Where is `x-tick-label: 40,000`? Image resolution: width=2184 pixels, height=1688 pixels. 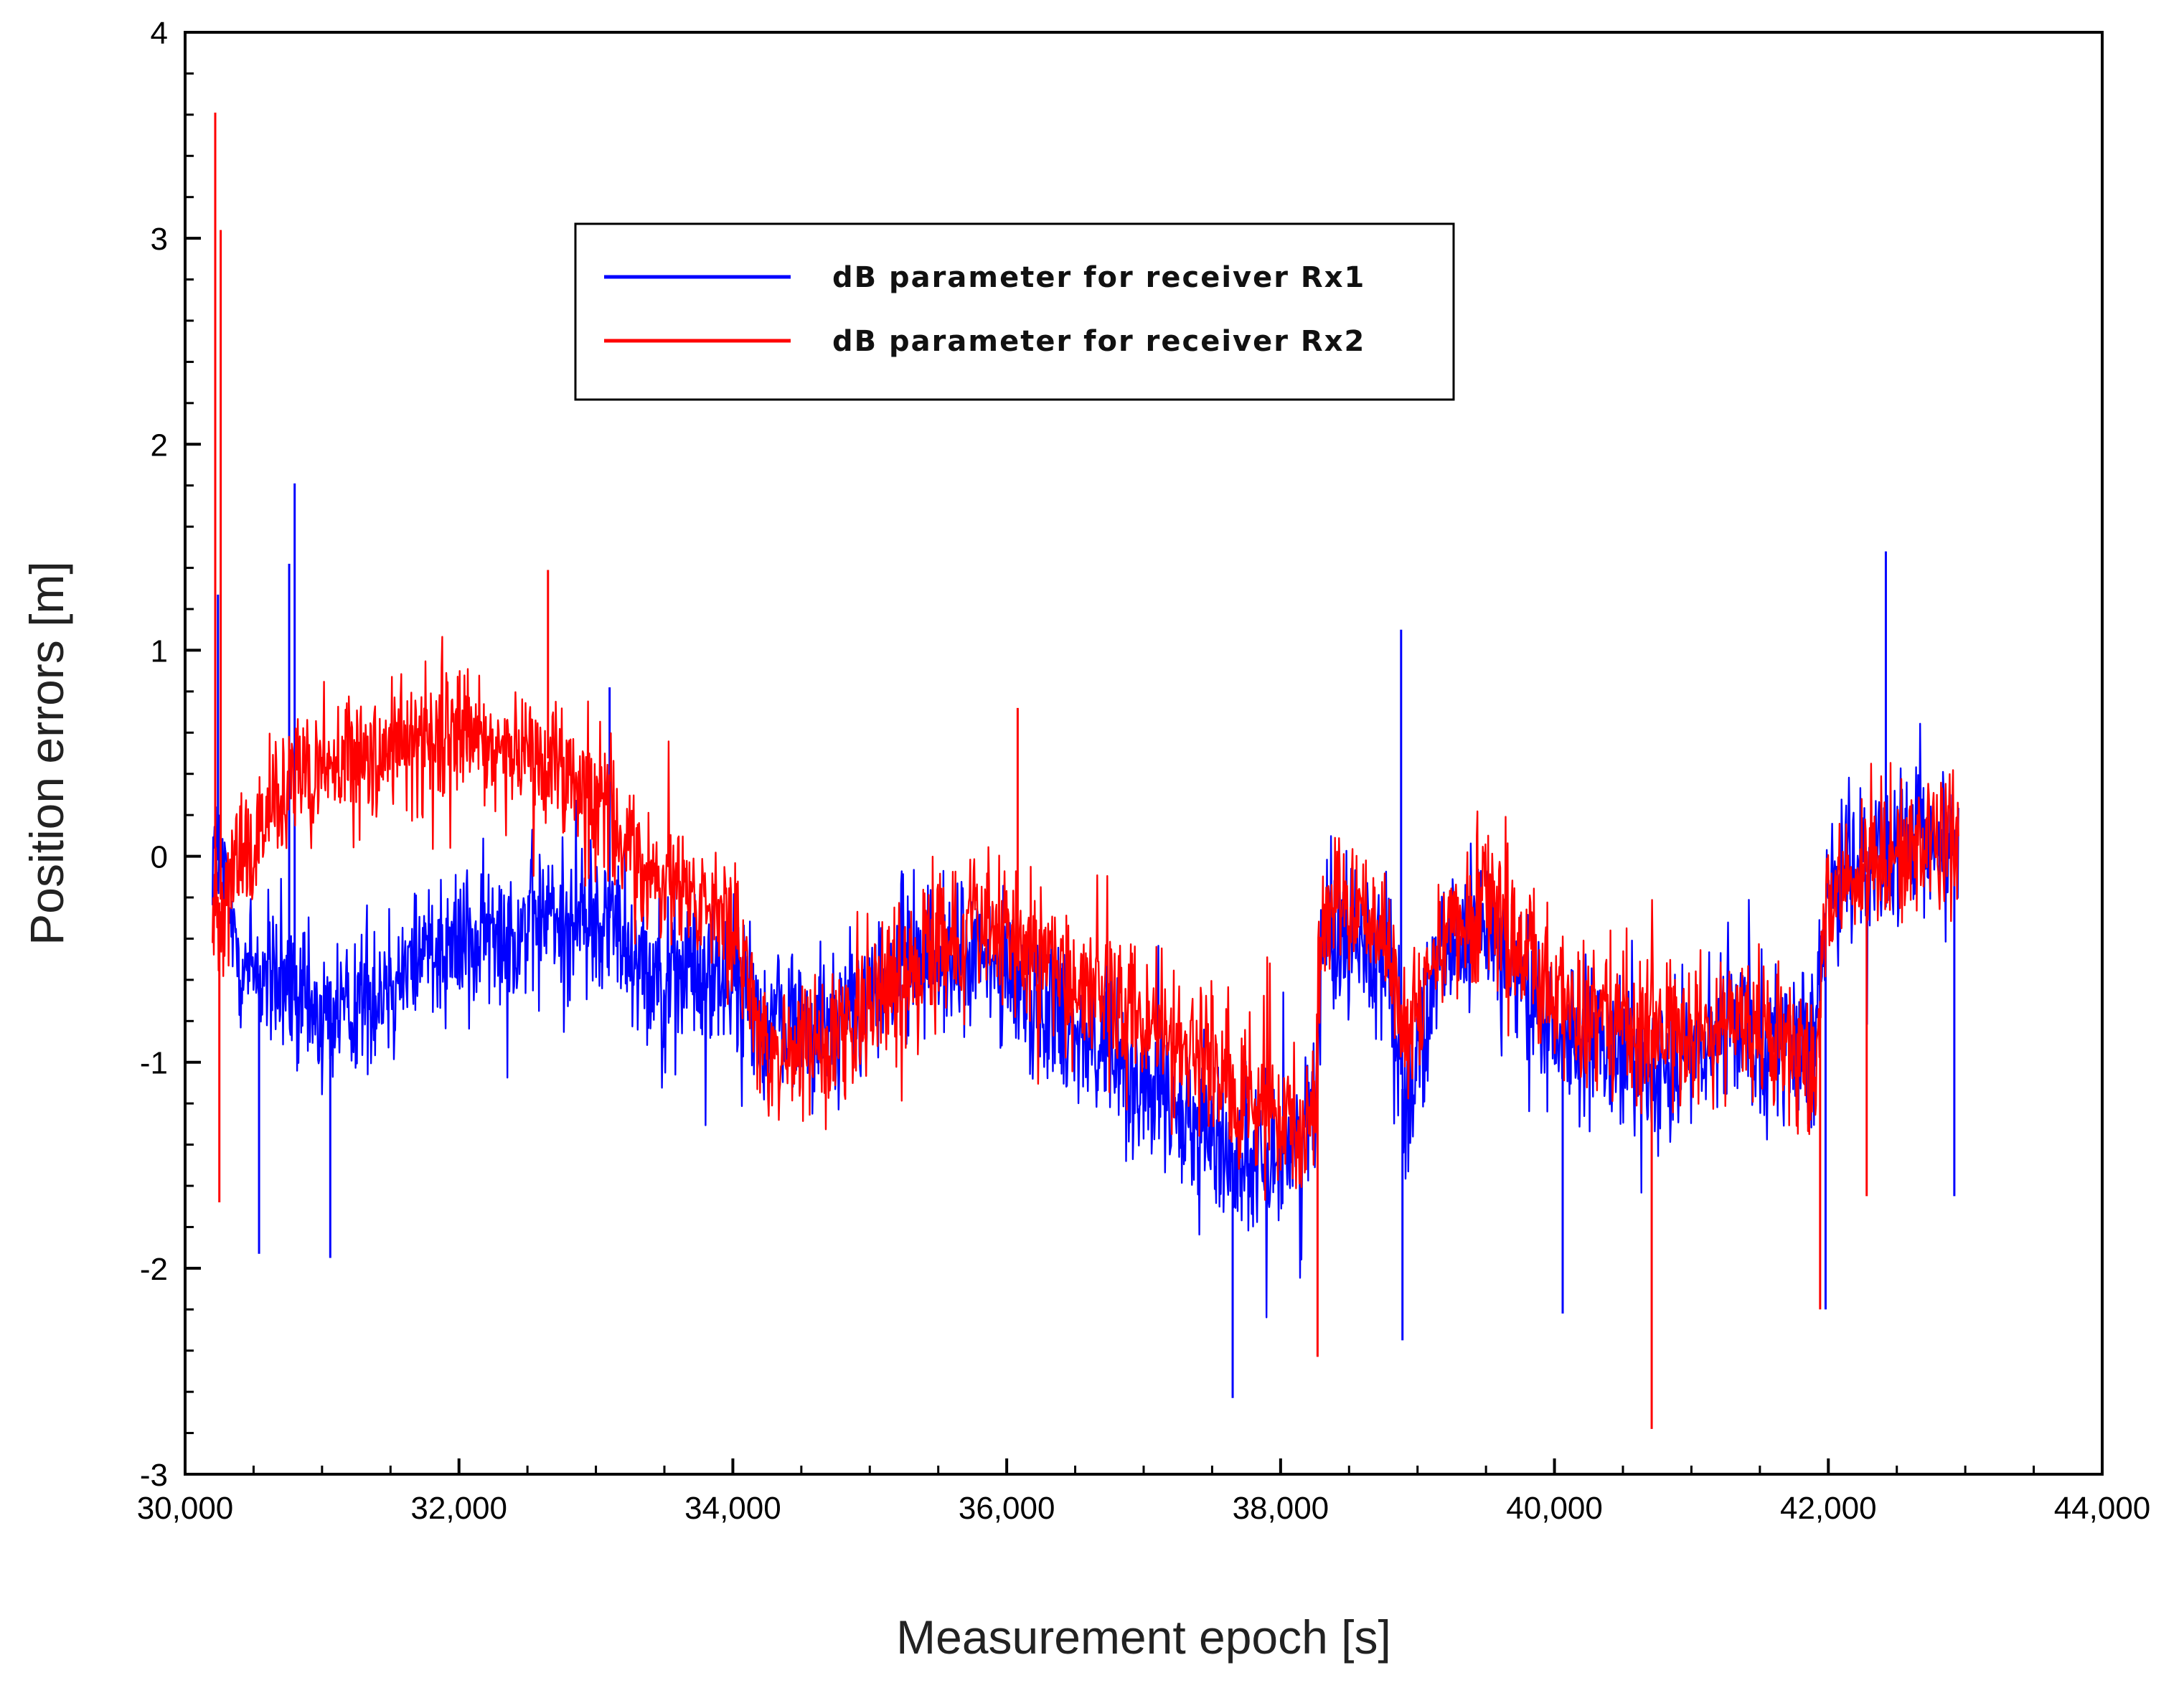
x-tick-label: 40,000 is located at coordinates (1555, 1508).